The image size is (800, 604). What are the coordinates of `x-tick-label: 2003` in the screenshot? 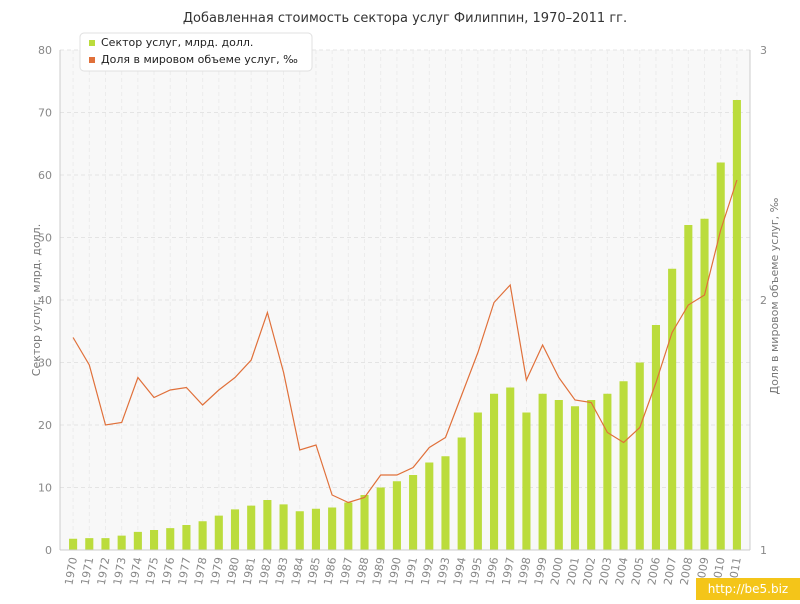 It's located at (606, 571).